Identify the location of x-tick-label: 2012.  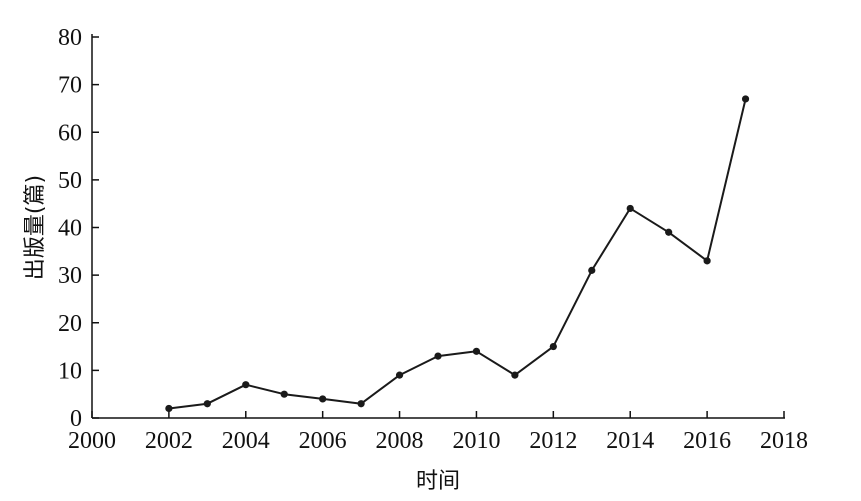
(553, 441).